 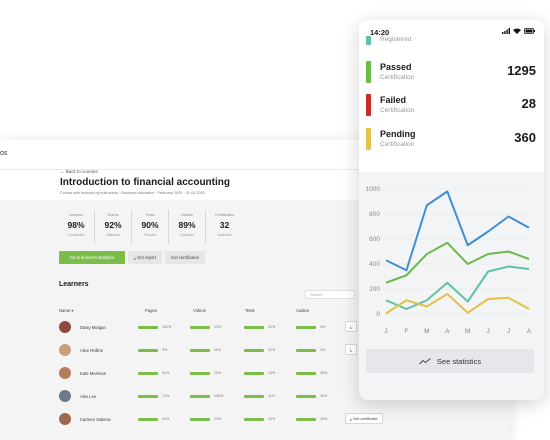 What do you see at coordinates (250, 310) in the screenshot?
I see `column-tests: Tests` at bounding box center [250, 310].